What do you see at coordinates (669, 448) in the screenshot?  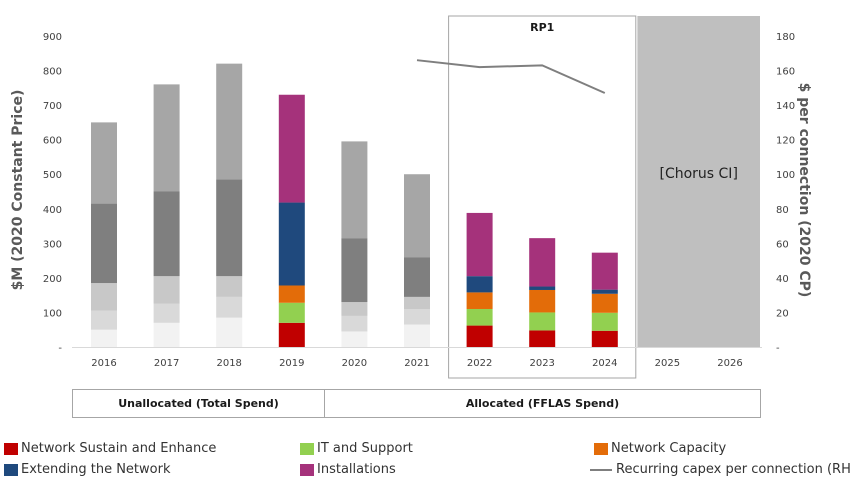 I see `legend-label: Network Capacity` at bounding box center [669, 448].